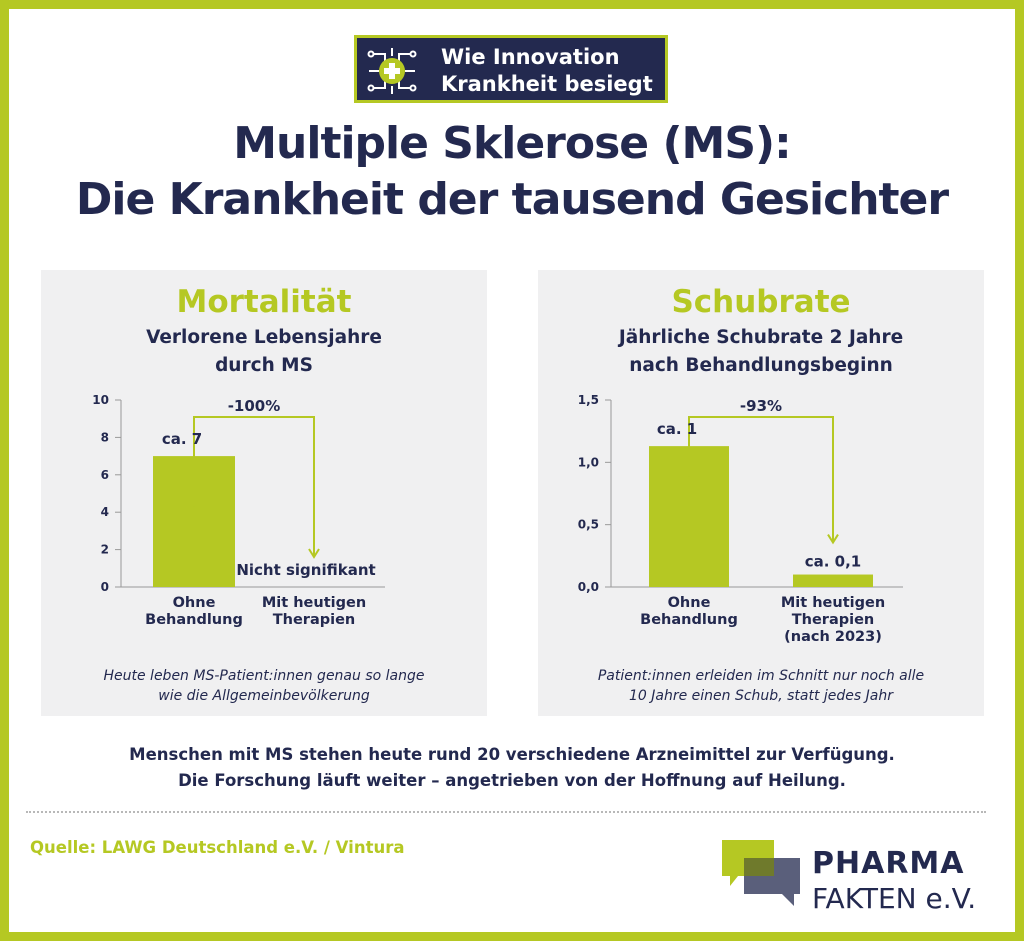 The width and height of the screenshot is (1024, 941). I want to click on mortality-note-line-2: wie die Allgemeinbevölkerung, so click(264, 696).